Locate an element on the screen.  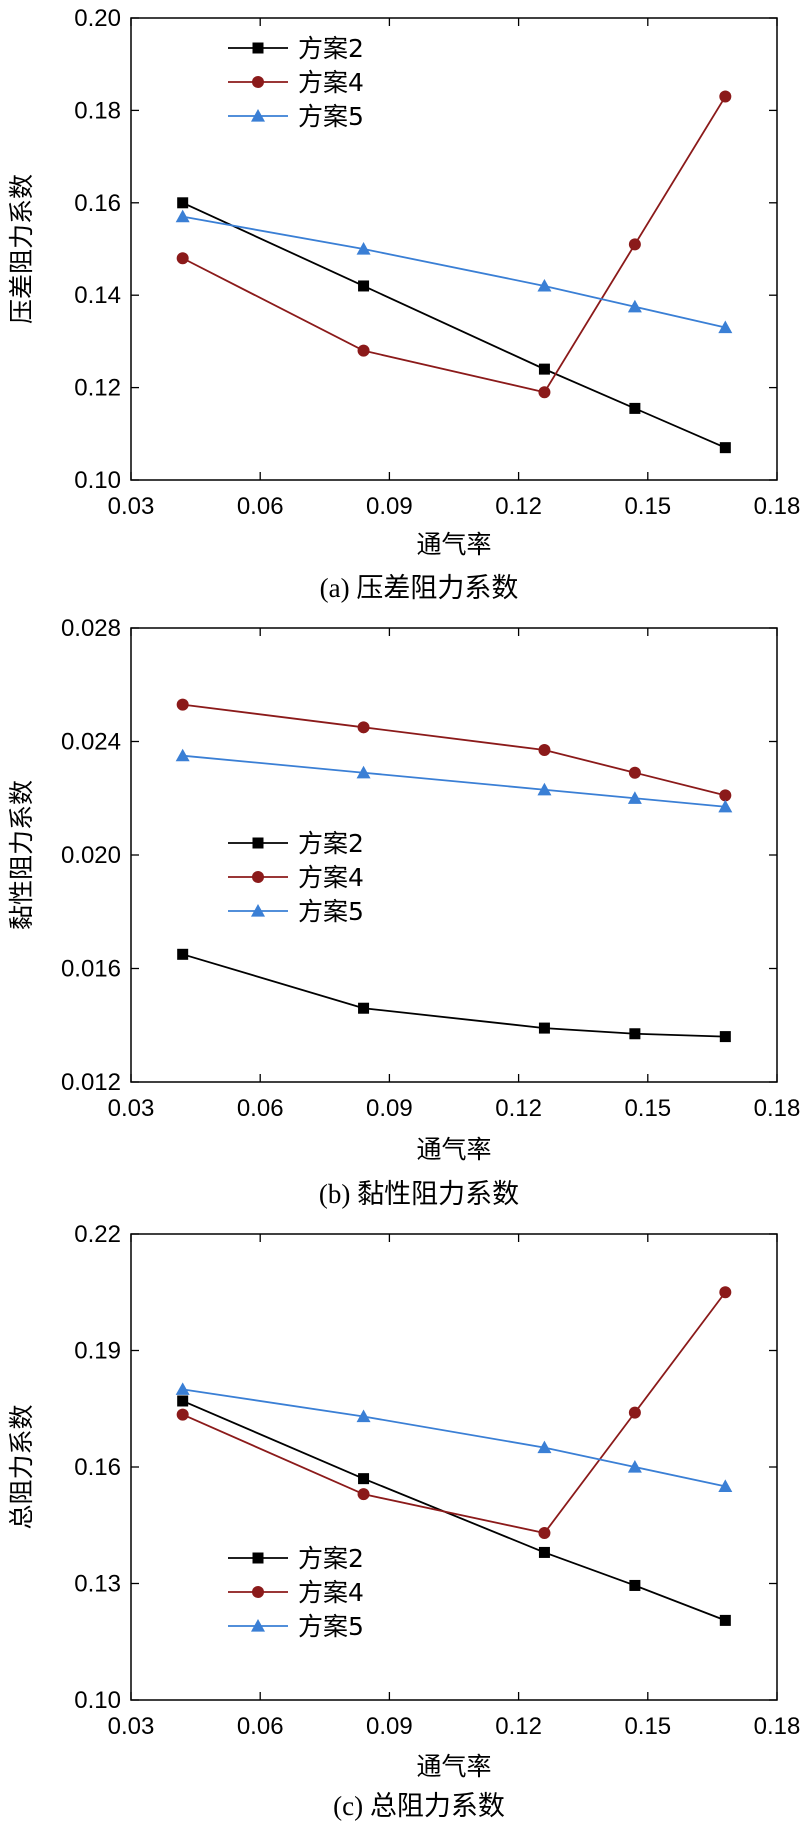
y-tick-label: 0.13 is located at coordinates (97, 1584).